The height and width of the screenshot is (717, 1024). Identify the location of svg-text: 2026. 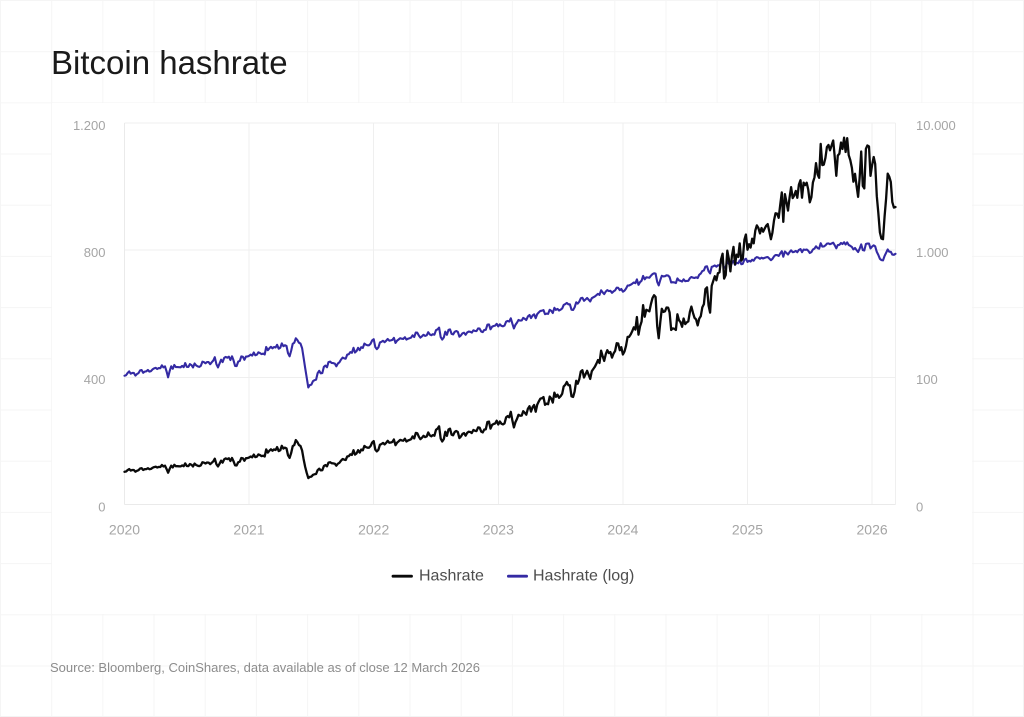
(872, 529).